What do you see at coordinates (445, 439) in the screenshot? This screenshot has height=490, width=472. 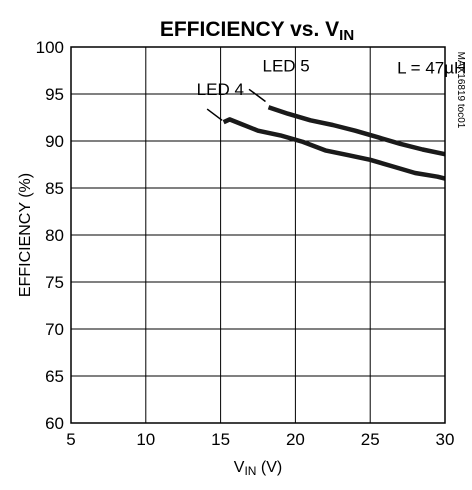 I see `x-tick-label: 30` at bounding box center [445, 439].